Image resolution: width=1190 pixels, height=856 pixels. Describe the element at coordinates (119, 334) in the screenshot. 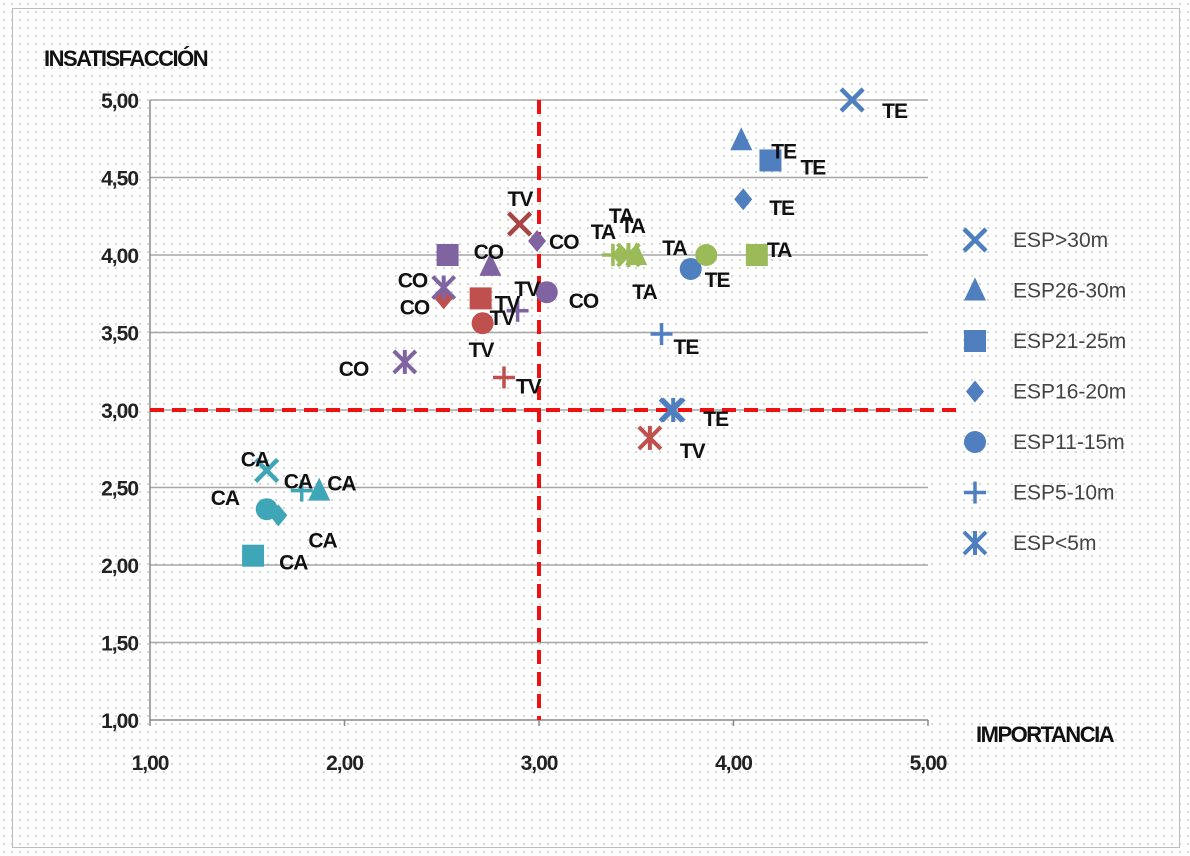

I see `y-tick-label: 3,50` at that location.